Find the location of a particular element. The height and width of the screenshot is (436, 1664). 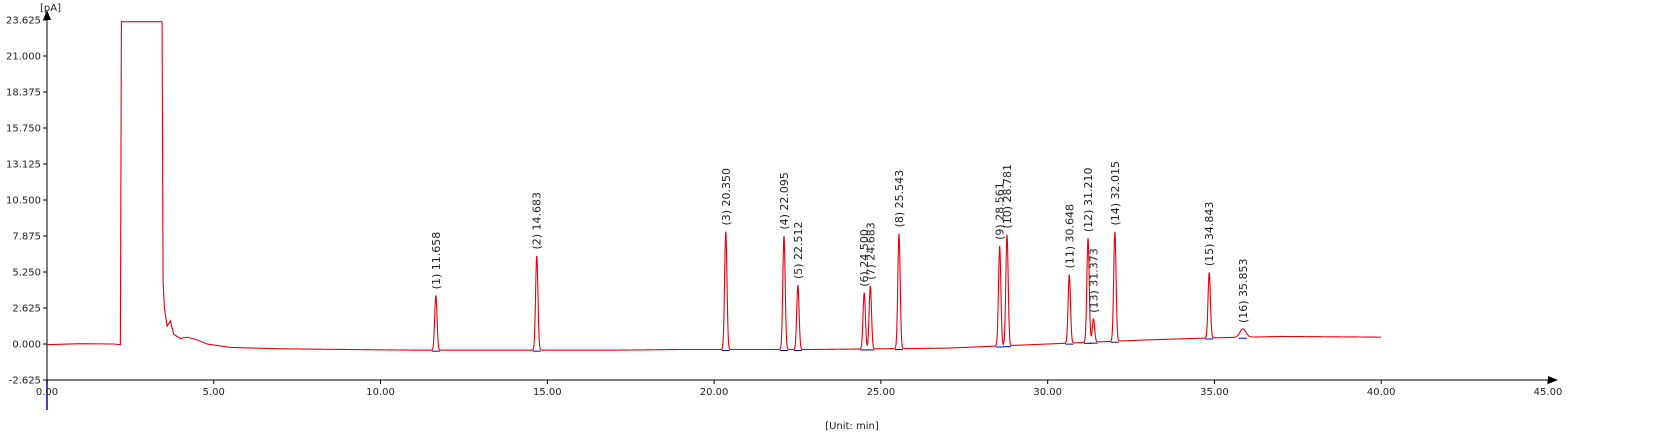

y-tick-label: 23.625 is located at coordinates (23, 21).